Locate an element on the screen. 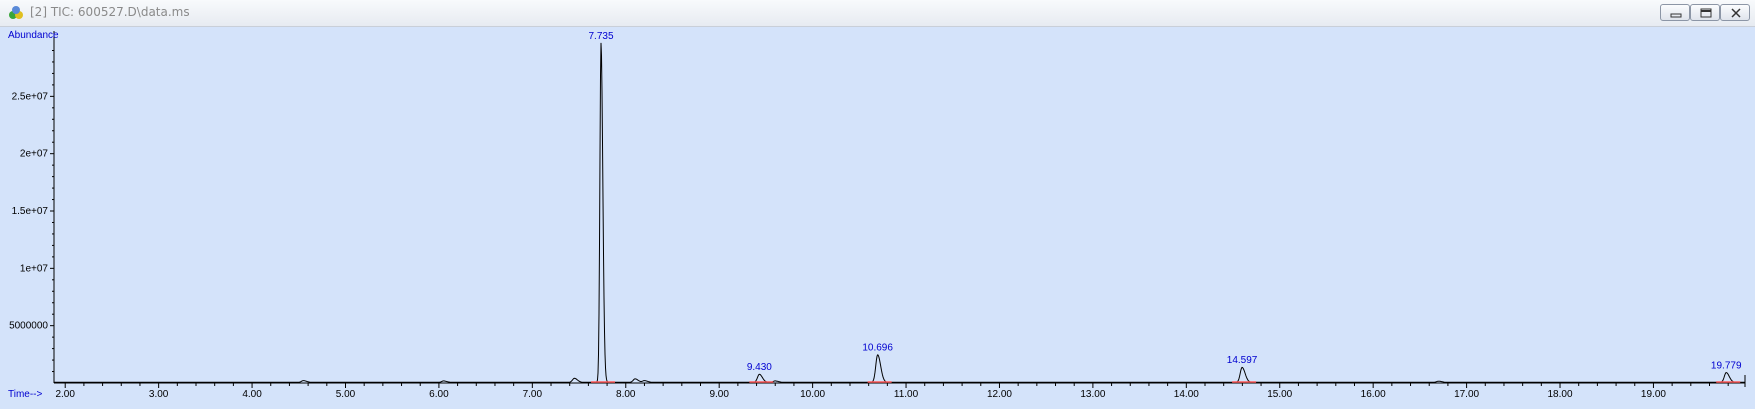  x-tick-label: 12.00 is located at coordinates (999, 394).